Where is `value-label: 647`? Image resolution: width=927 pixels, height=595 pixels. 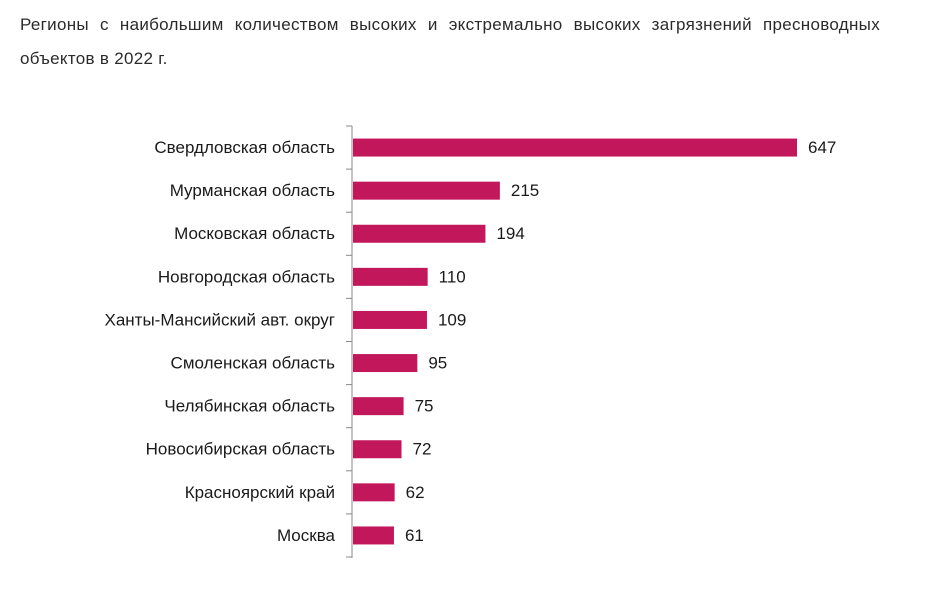
value-label: 647 is located at coordinates (822, 147).